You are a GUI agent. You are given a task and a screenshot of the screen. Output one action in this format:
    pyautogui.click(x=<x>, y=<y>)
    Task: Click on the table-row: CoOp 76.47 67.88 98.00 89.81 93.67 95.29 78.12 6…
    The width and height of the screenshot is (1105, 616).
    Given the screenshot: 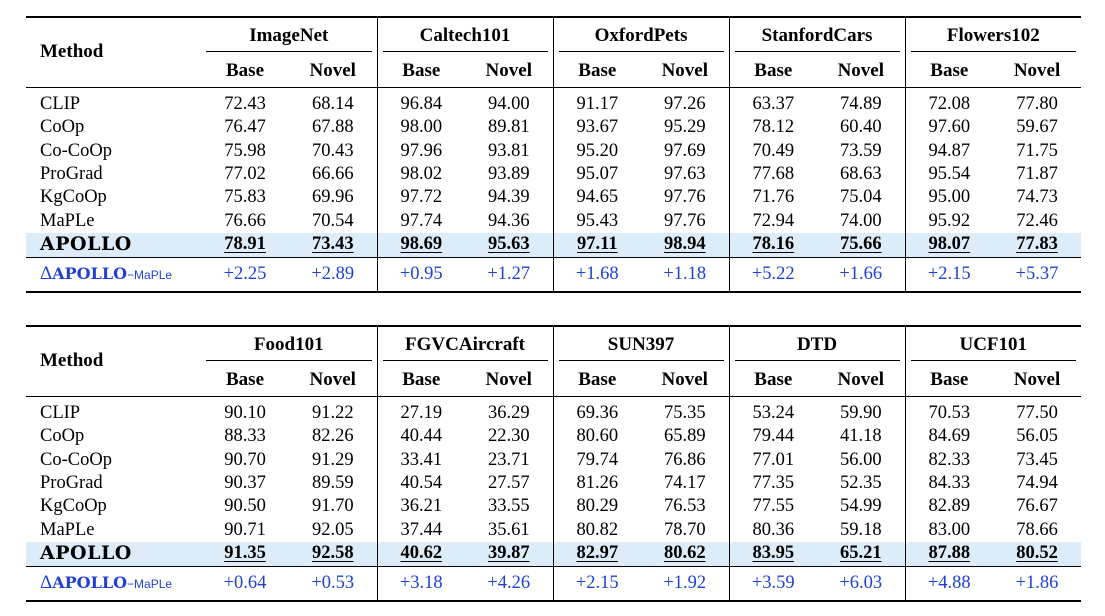 What is the action you would take?
    pyautogui.click(x=553, y=128)
    